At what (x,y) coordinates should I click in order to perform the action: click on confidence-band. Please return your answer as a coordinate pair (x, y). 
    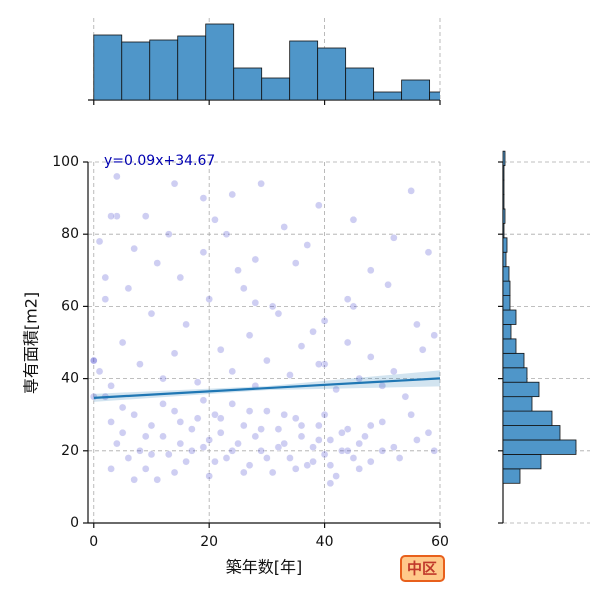
    Looking at the image, I should click on (266, 386).